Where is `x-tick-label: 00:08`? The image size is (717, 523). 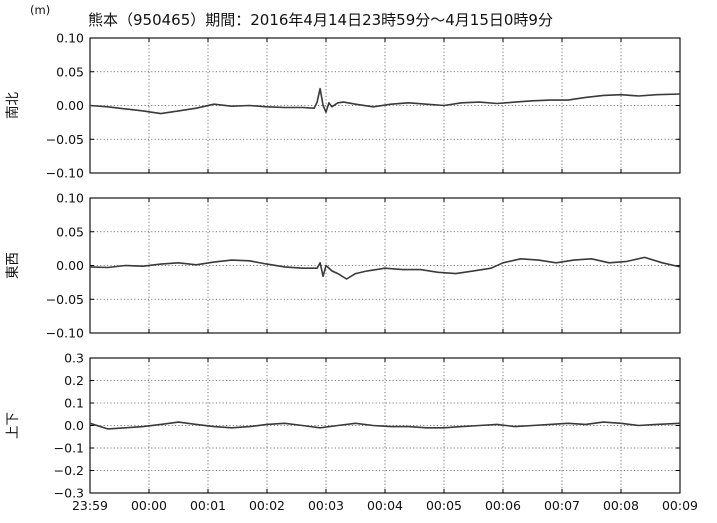
x-tick-label: 00:08 is located at coordinates (621, 505).